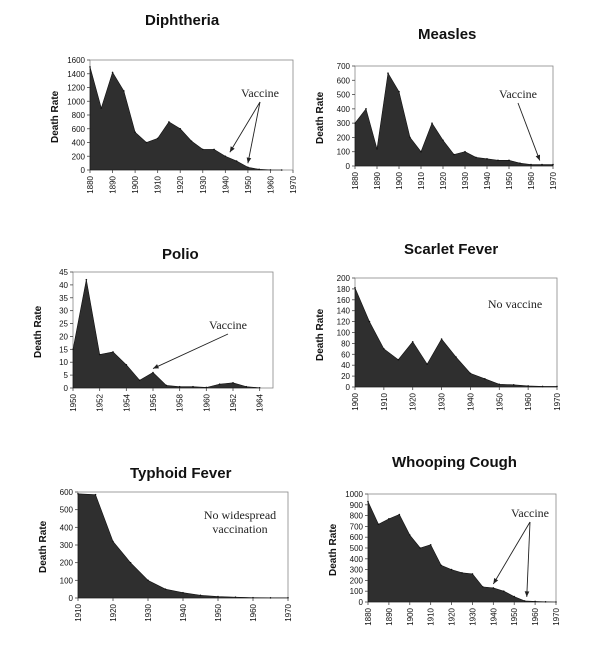 The image size is (602, 646). Describe the element at coordinates (260, 93) in the screenshot. I see `diphtheria-annotation: Vaccine` at that location.